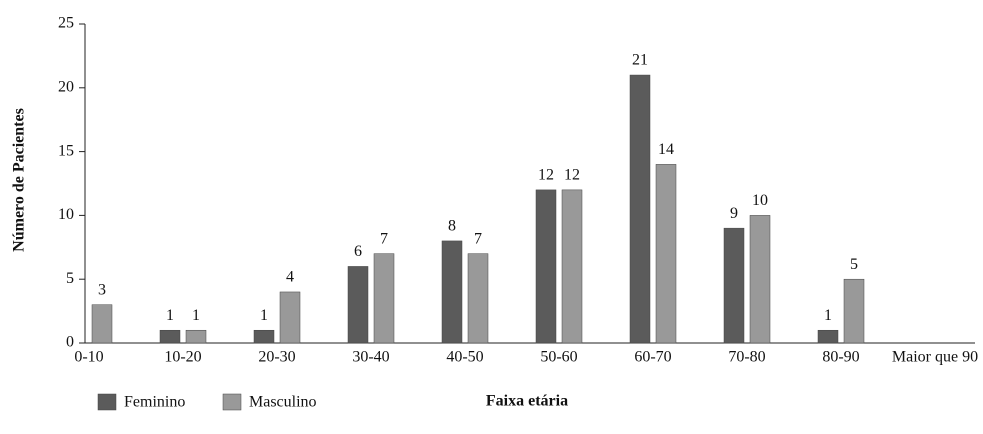  Describe the element at coordinates (746, 357) in the screenshot. I see `x-tick-label: 70-80` at that location.